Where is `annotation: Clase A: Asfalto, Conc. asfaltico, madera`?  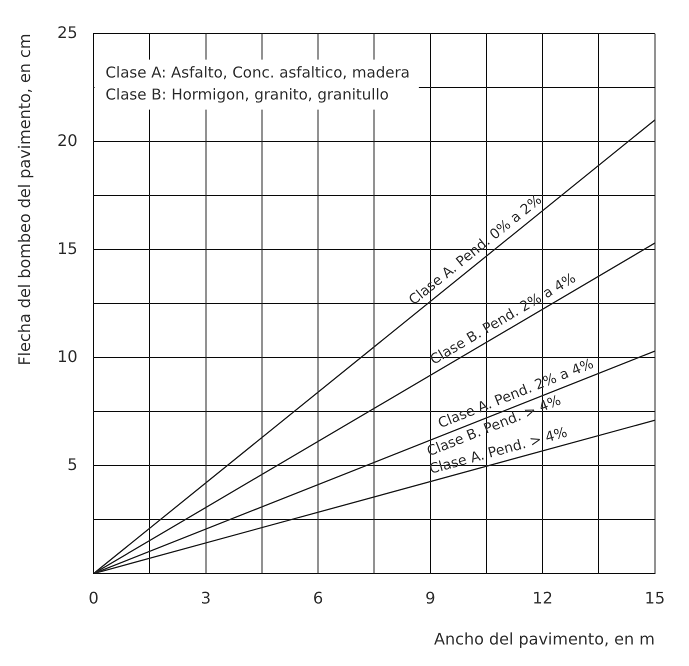
annotation: Clase A: Asfalto, Conc. asfaltico, madera is located at coordinates (258, 72).